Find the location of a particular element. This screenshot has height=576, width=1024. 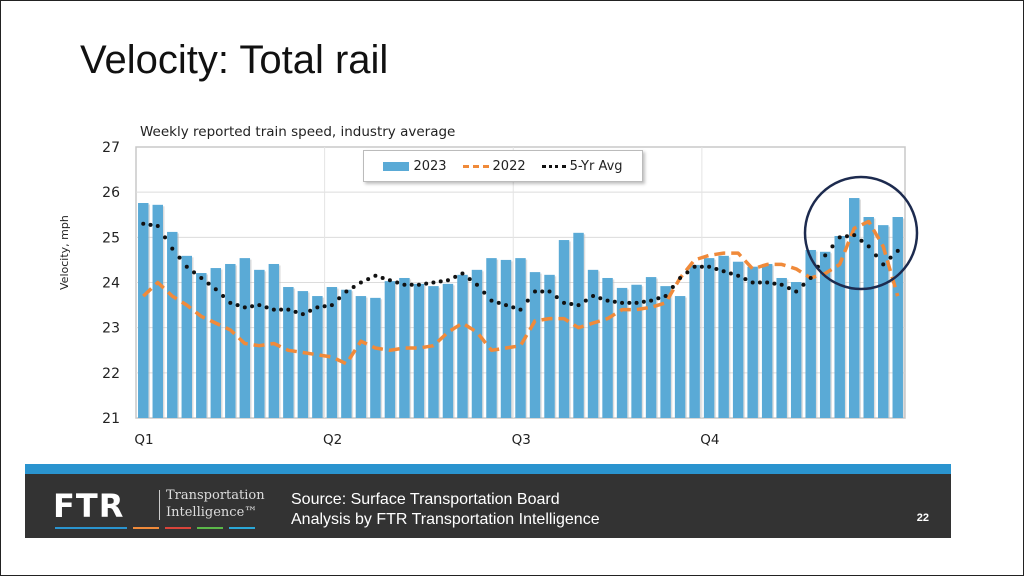

footer-accent-band is located at coordinates (488, 469).